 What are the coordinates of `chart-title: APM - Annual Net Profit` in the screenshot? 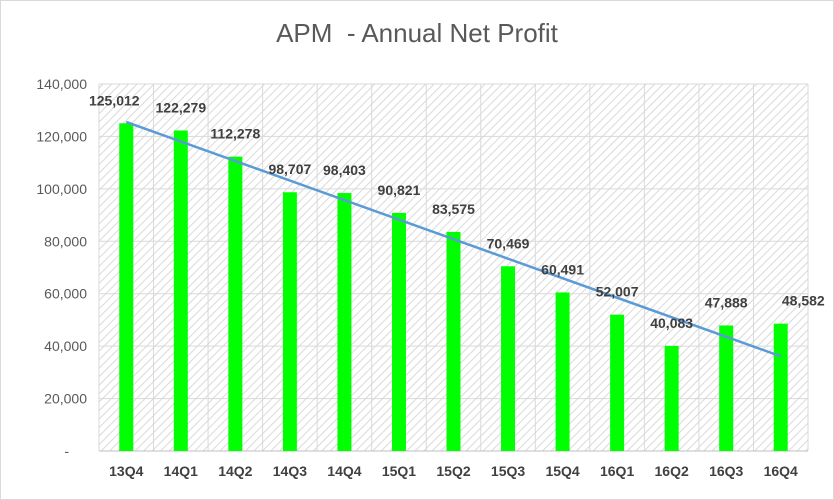 It's located at (417, 33).